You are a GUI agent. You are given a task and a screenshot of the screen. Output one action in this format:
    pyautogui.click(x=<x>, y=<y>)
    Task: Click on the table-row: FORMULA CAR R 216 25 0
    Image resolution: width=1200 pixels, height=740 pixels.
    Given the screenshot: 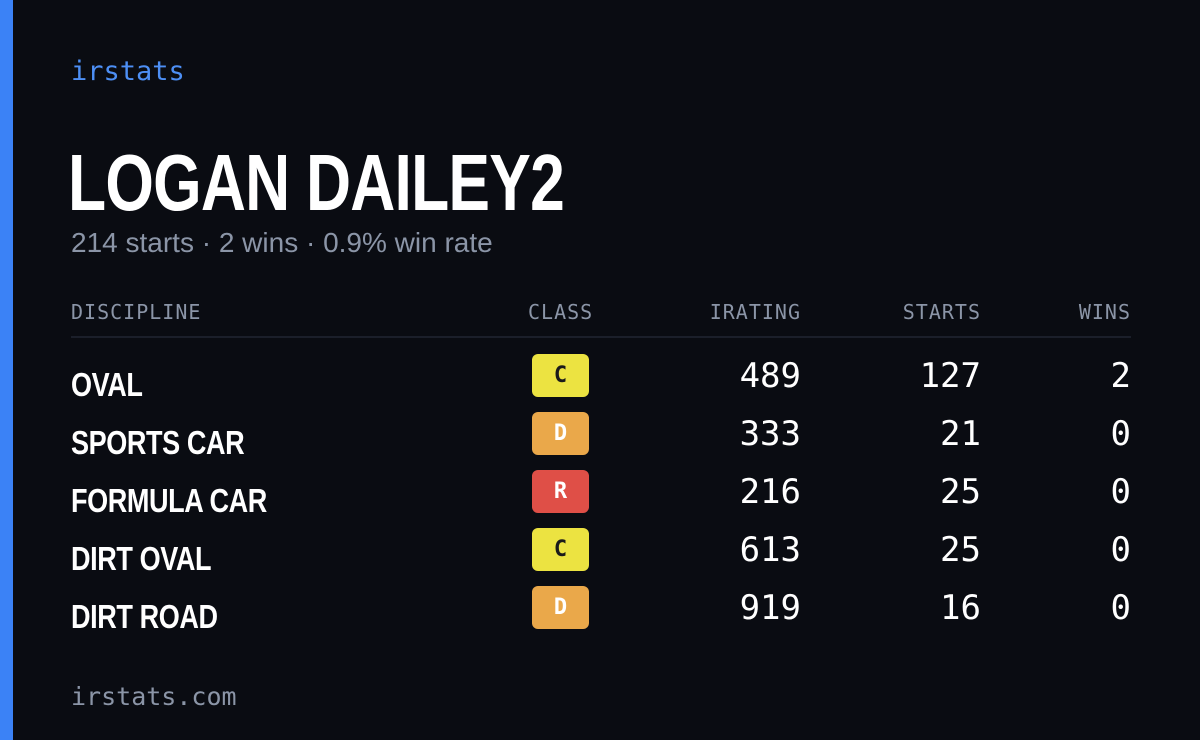 What is the action you would take?
    pyautogui.click(x=601, y=497)
    